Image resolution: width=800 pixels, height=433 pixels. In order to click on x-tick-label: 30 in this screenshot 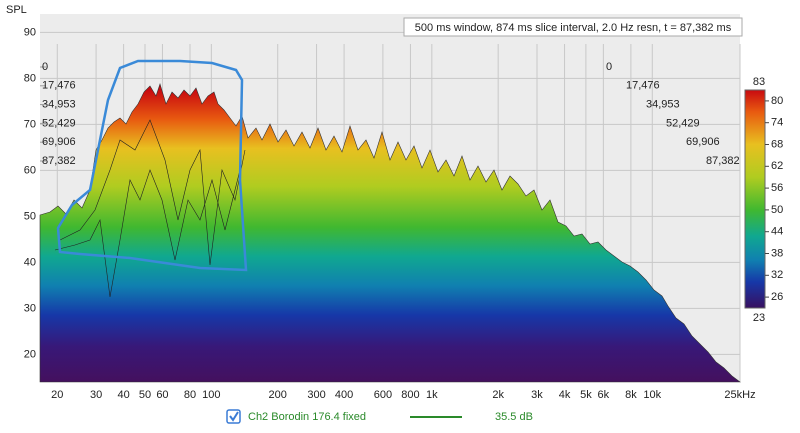, I will do `click(96, 395)`.